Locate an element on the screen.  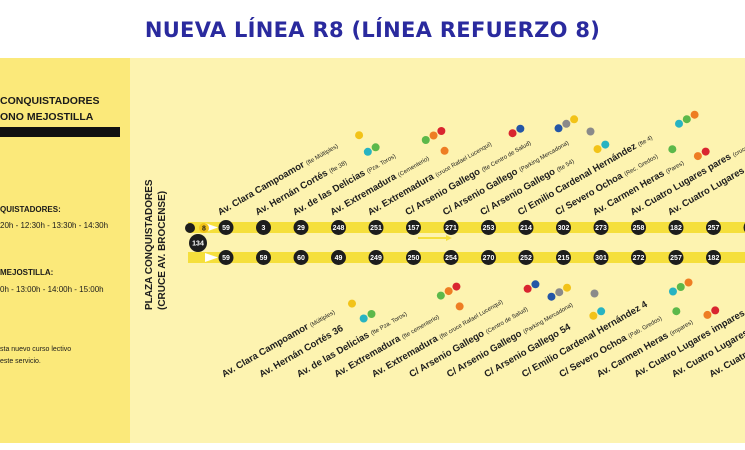
bottom-stop-code: 49 is located at coordinates (339, 258).